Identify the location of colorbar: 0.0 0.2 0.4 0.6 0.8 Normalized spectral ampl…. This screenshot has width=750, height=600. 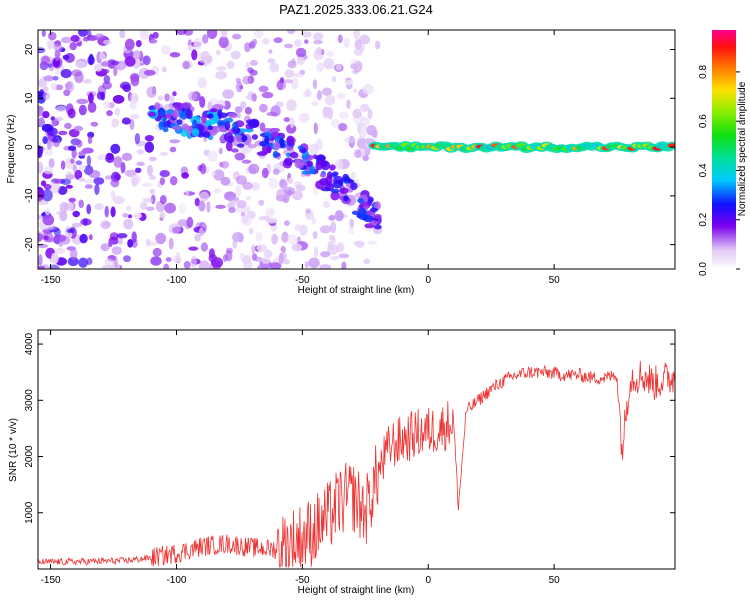
(723, 153).